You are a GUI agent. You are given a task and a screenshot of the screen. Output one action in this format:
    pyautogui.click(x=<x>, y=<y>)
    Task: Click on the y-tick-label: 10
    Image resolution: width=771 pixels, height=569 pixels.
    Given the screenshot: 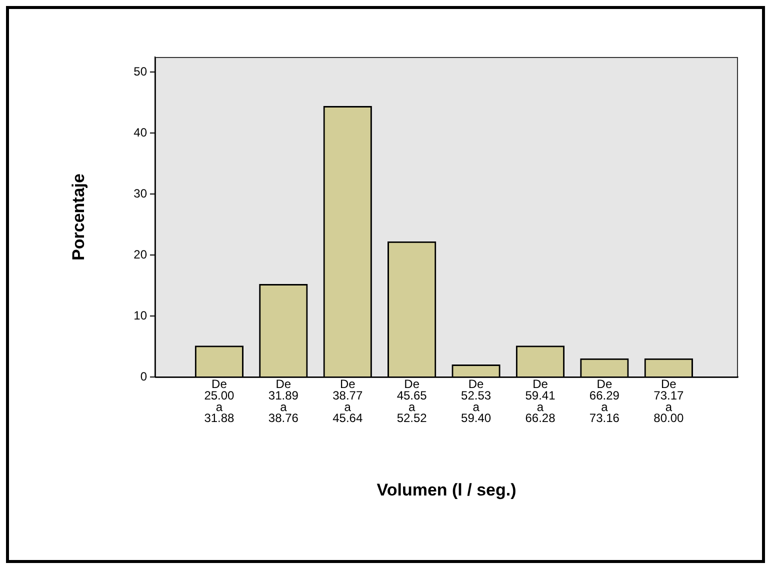 What is the action you would take?
    pyautogui.click(x=141, y=315)
    